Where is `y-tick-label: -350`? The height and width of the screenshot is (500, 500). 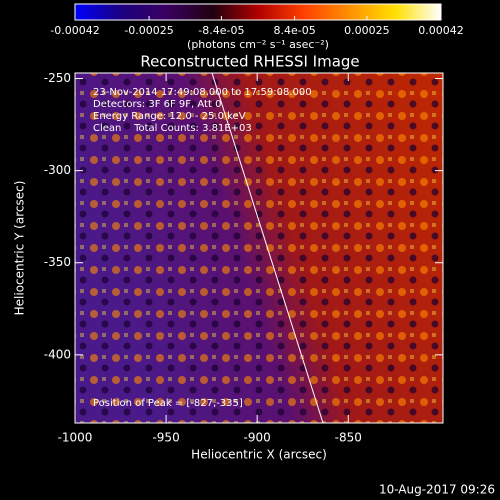 y-tick-label: -350 is located at coordinates (57, 262).